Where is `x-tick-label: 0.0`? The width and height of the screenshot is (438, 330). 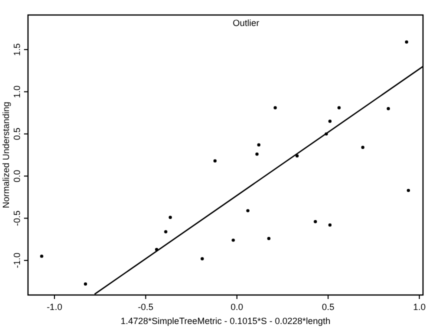 x-tick-label: 0.0 is located at coordinates (237, 307).